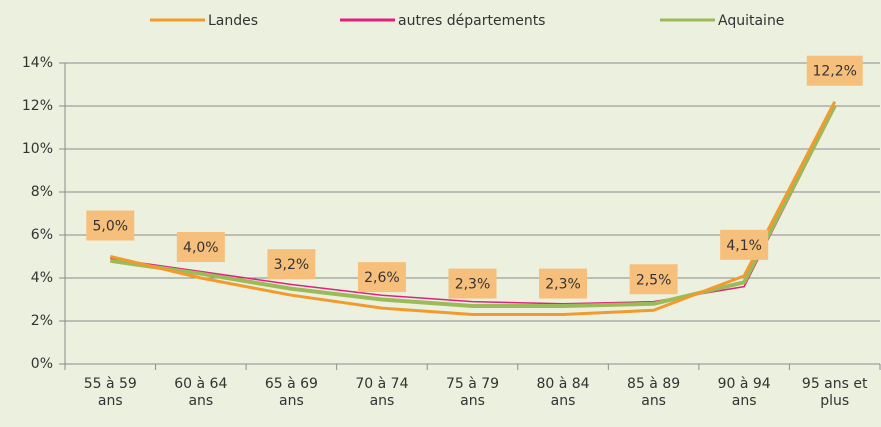 This screenshot has height=427, width=881. What do you see at coordinates (42, 364) in the screenshot?
I see `y-tick-label: 0%` at bounding box center [42, 364].